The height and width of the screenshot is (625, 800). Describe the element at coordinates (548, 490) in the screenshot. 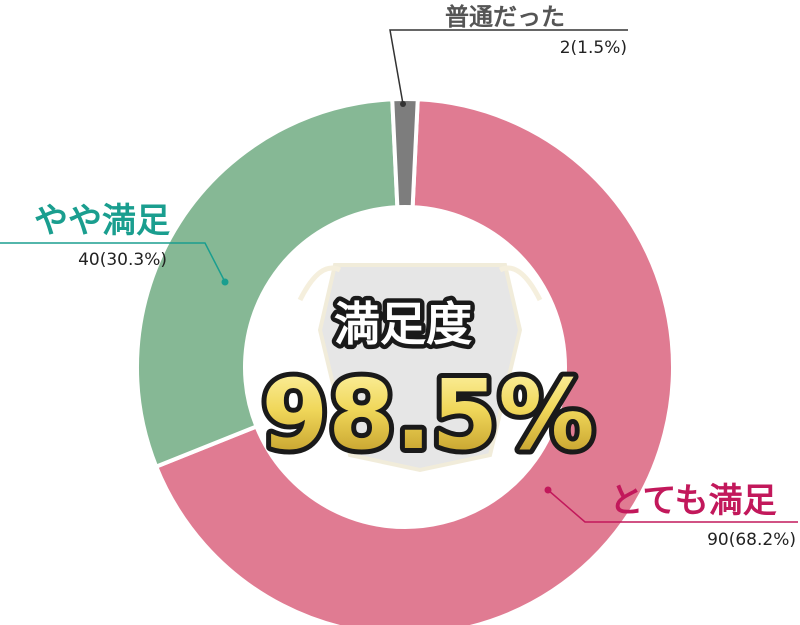

I see `leader-dot-totemo` at that location.